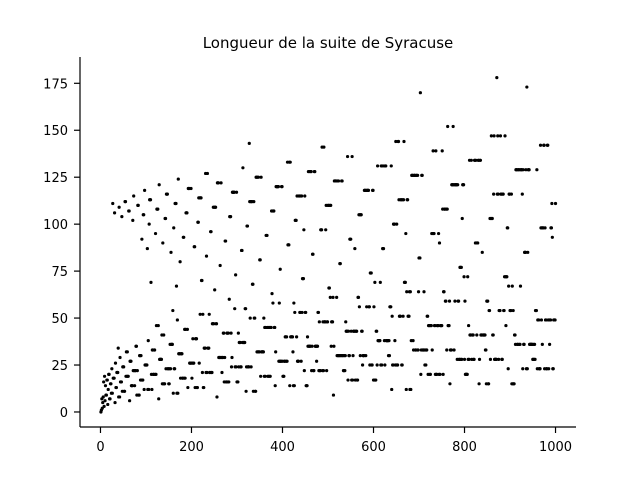 Image resolution: width=640 pixels, height=480 pixels. Describe the element at coordinates (100, 447) in the screenshot. I see `x-tick-label: 0` at that location.